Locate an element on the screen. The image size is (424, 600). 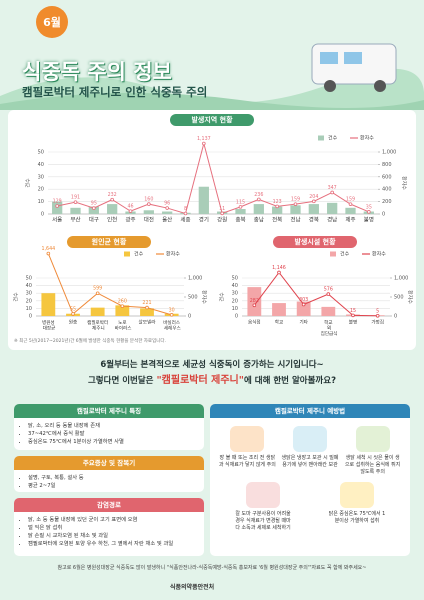
prevention-item: 생닭 세척 시 씻은 물이 생으로 섭취하는 음식에 튀지 않도록 주의 is located at coordinates (373, 450).